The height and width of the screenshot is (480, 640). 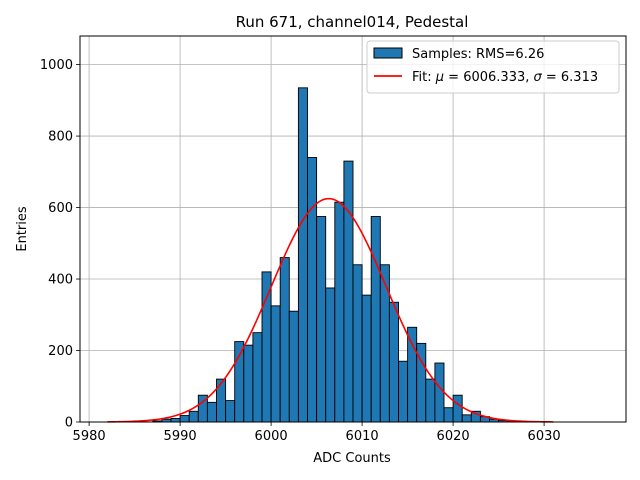 I want to click on legend-histogram-label: Samples: RMS=6.26, so click(x=478, y=54).